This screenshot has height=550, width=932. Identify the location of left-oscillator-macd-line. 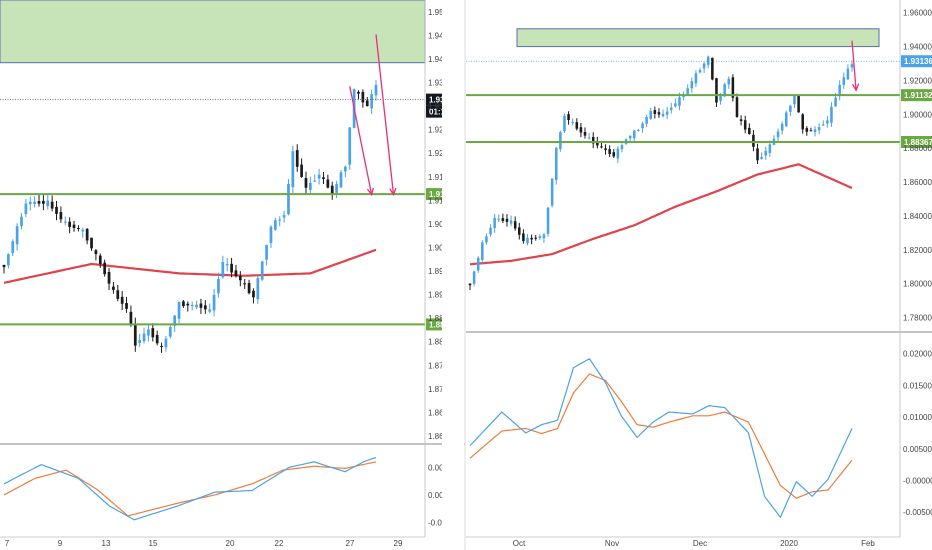
(190, 488).